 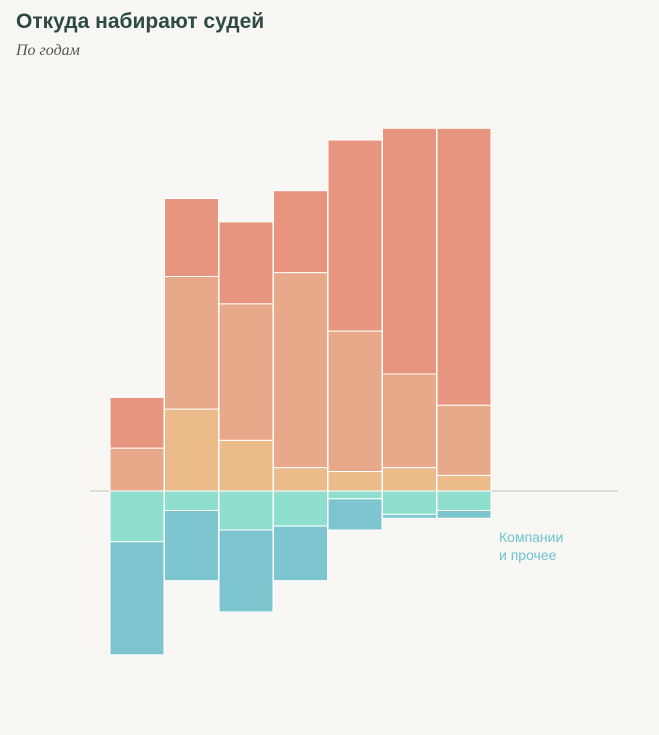 What do you see at coordinates (137, 422) in the screenshot?
I see `bar-аппарат-суда-70-90` at bounding box center [137, 422].